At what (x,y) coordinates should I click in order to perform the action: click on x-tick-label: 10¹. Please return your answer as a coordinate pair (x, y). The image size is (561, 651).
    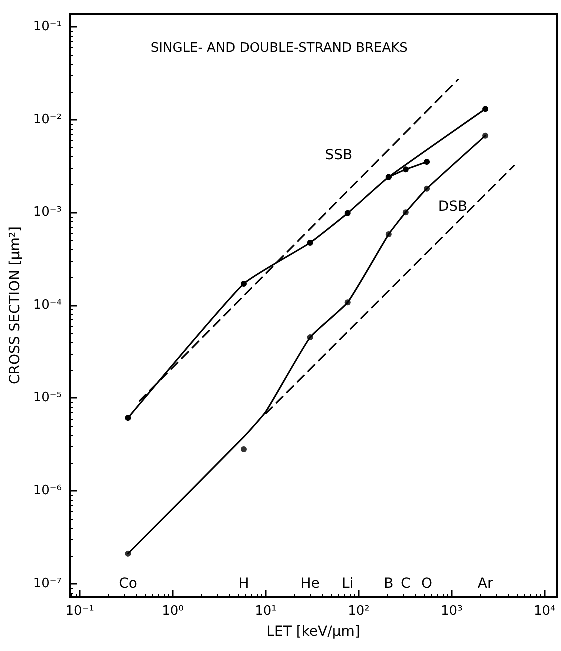
    Looking at the image, I should click on (266, 611).